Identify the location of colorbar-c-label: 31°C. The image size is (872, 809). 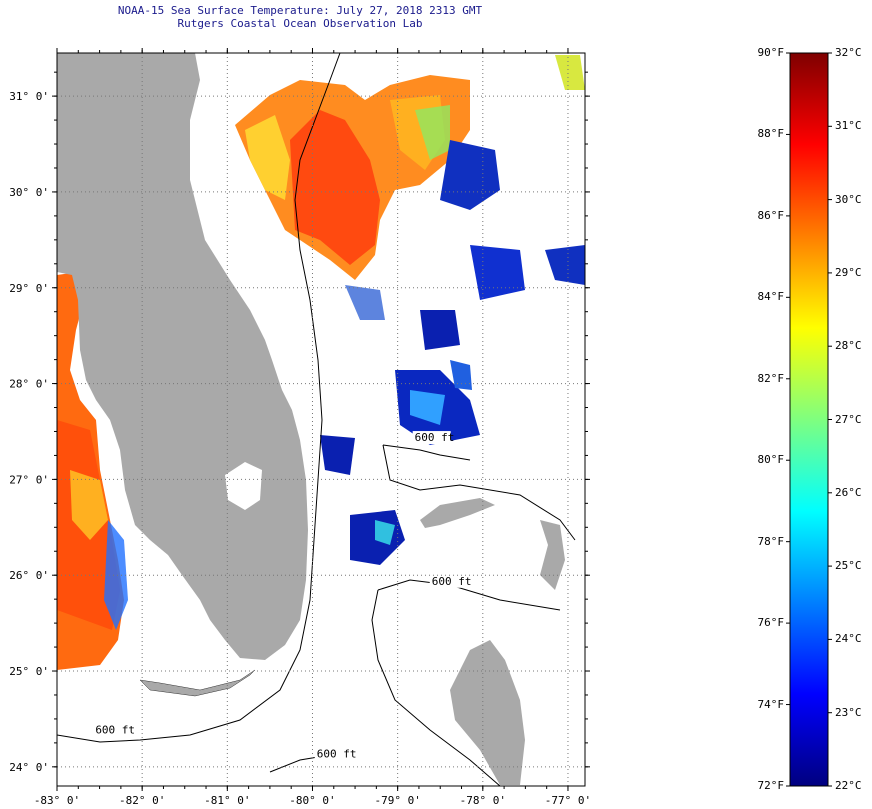
(848, 126).